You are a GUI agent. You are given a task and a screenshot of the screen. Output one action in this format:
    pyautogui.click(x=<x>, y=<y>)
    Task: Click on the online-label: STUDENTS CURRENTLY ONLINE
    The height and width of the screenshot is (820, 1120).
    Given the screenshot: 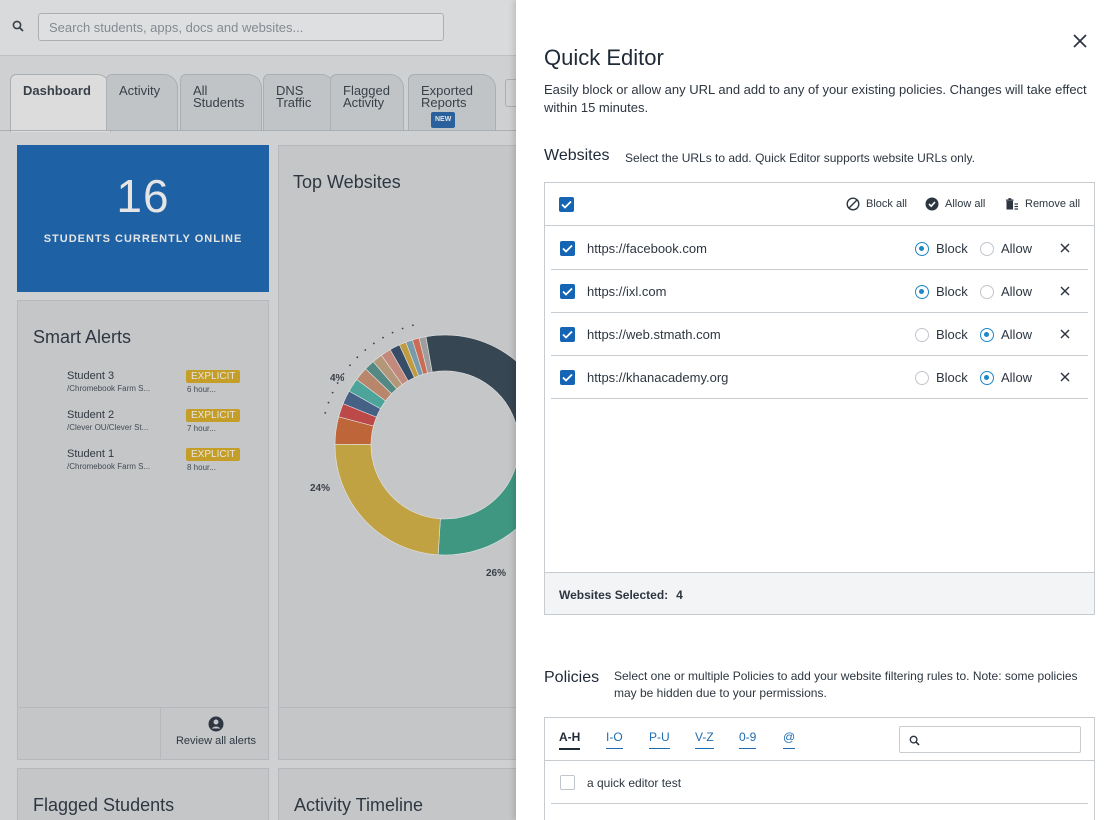 What is the action you would take?
    pyautogui.click(x=143, y=239)
    